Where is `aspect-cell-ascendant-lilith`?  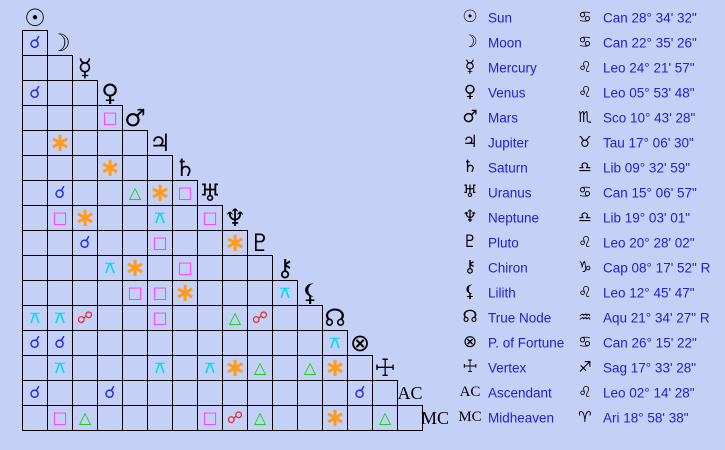 aspect-cell-ascendant-lilith is located at coordinates (310, 393).